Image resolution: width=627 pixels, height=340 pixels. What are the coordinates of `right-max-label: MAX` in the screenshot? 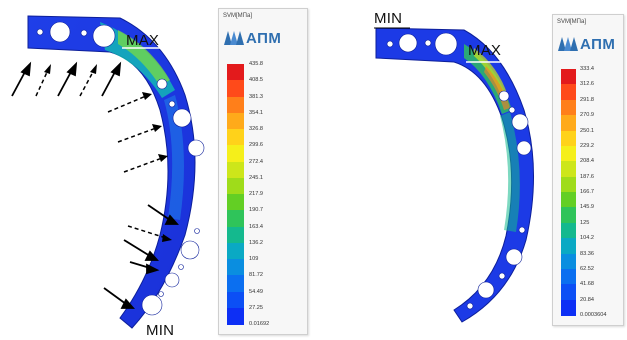 It's located at (485, 50).